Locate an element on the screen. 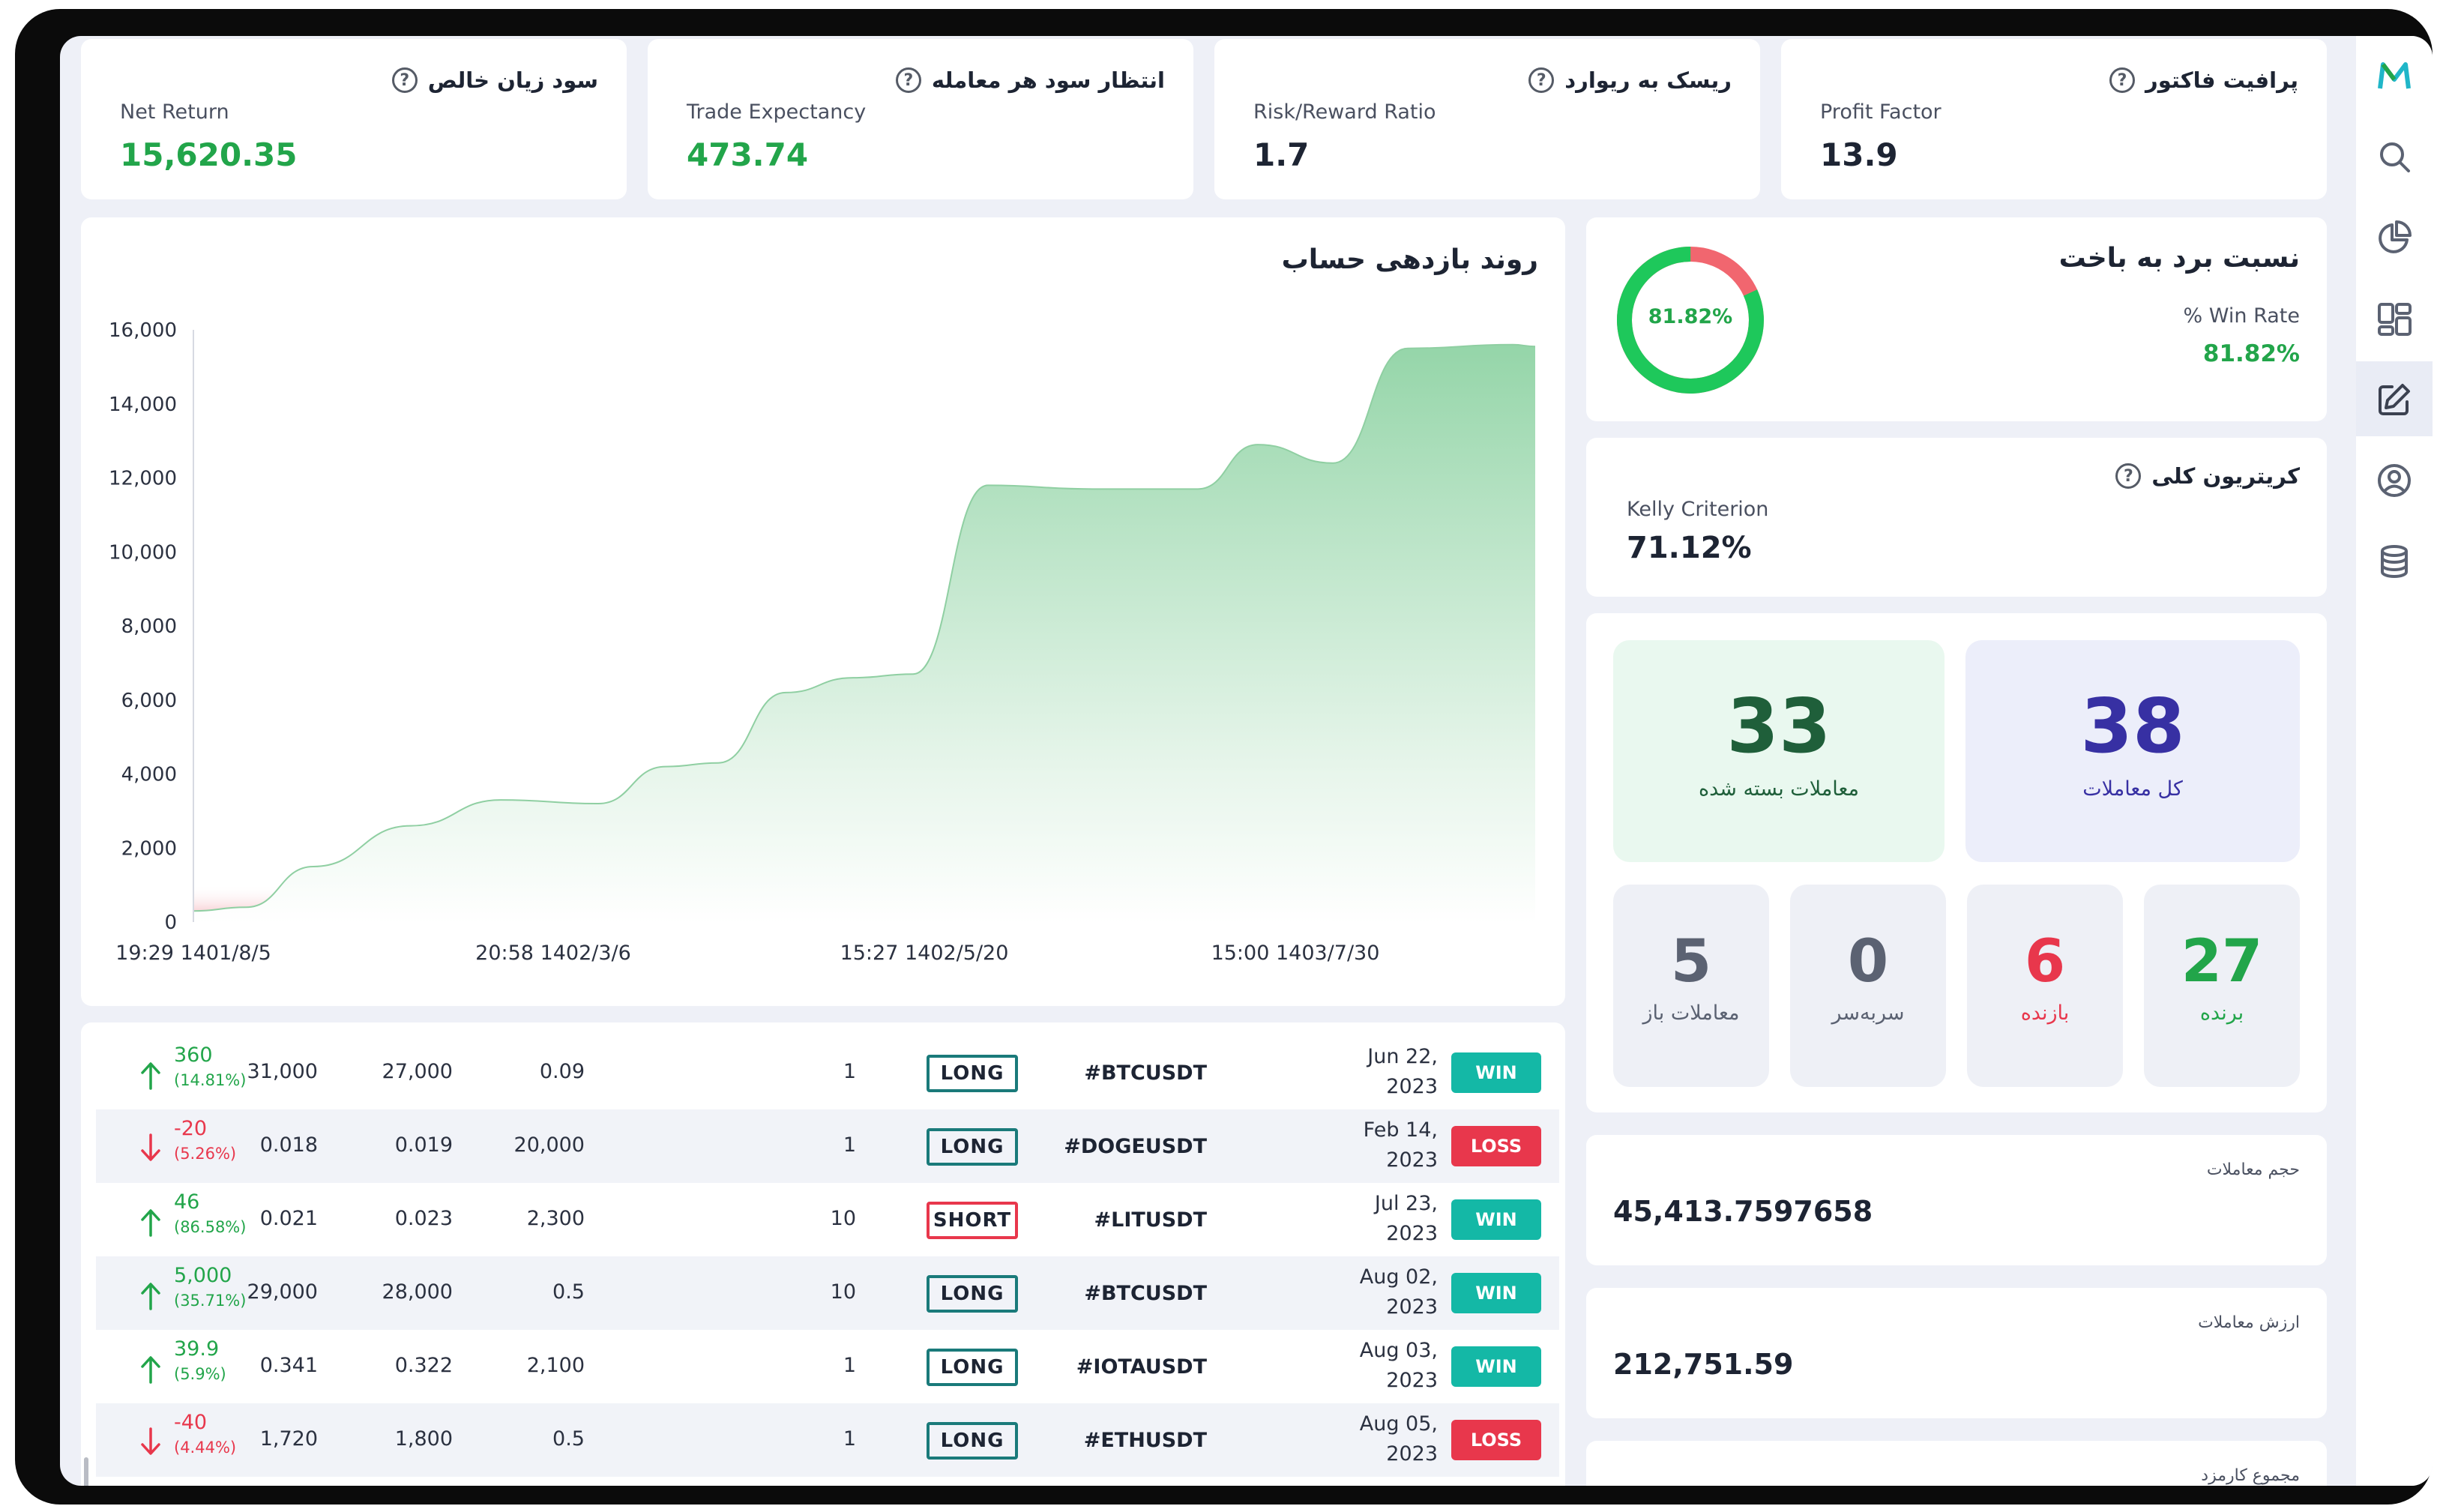  closed-trades-label: معاملات بسته شده is located at coordinates (1779, 789).